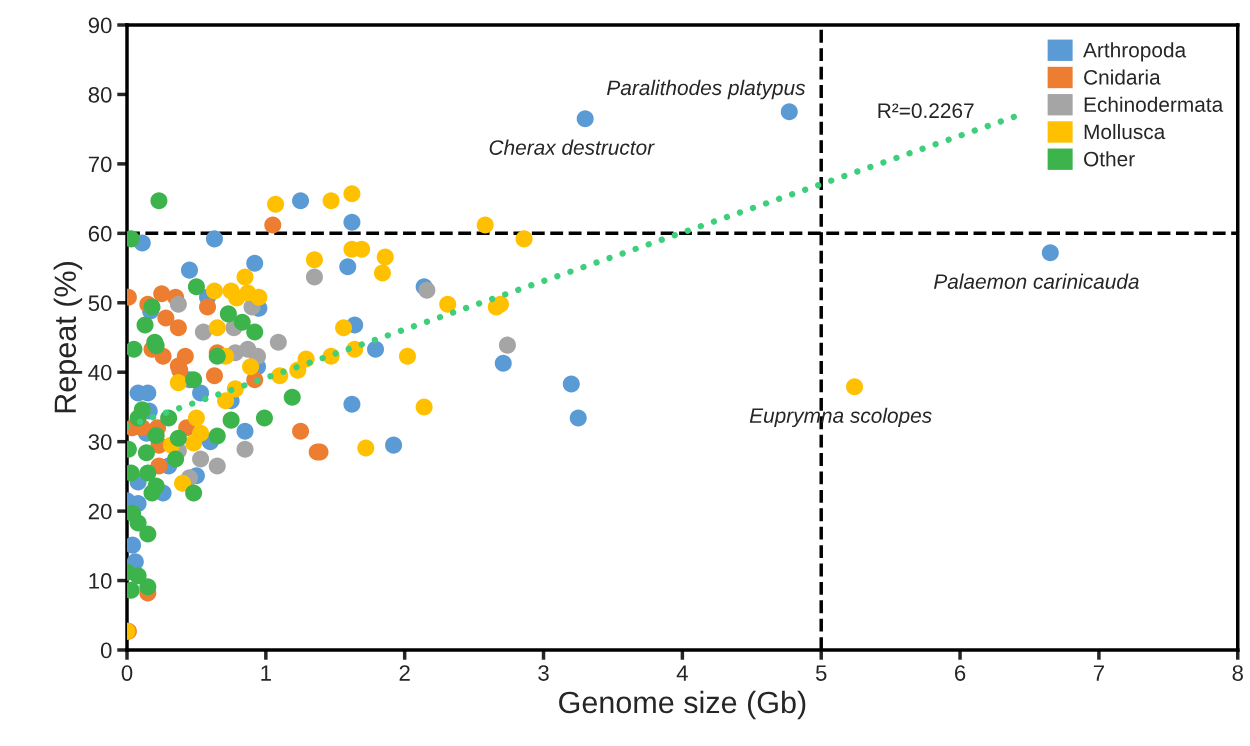  I want to click on x-tick-label: 3, so click(543, 673).